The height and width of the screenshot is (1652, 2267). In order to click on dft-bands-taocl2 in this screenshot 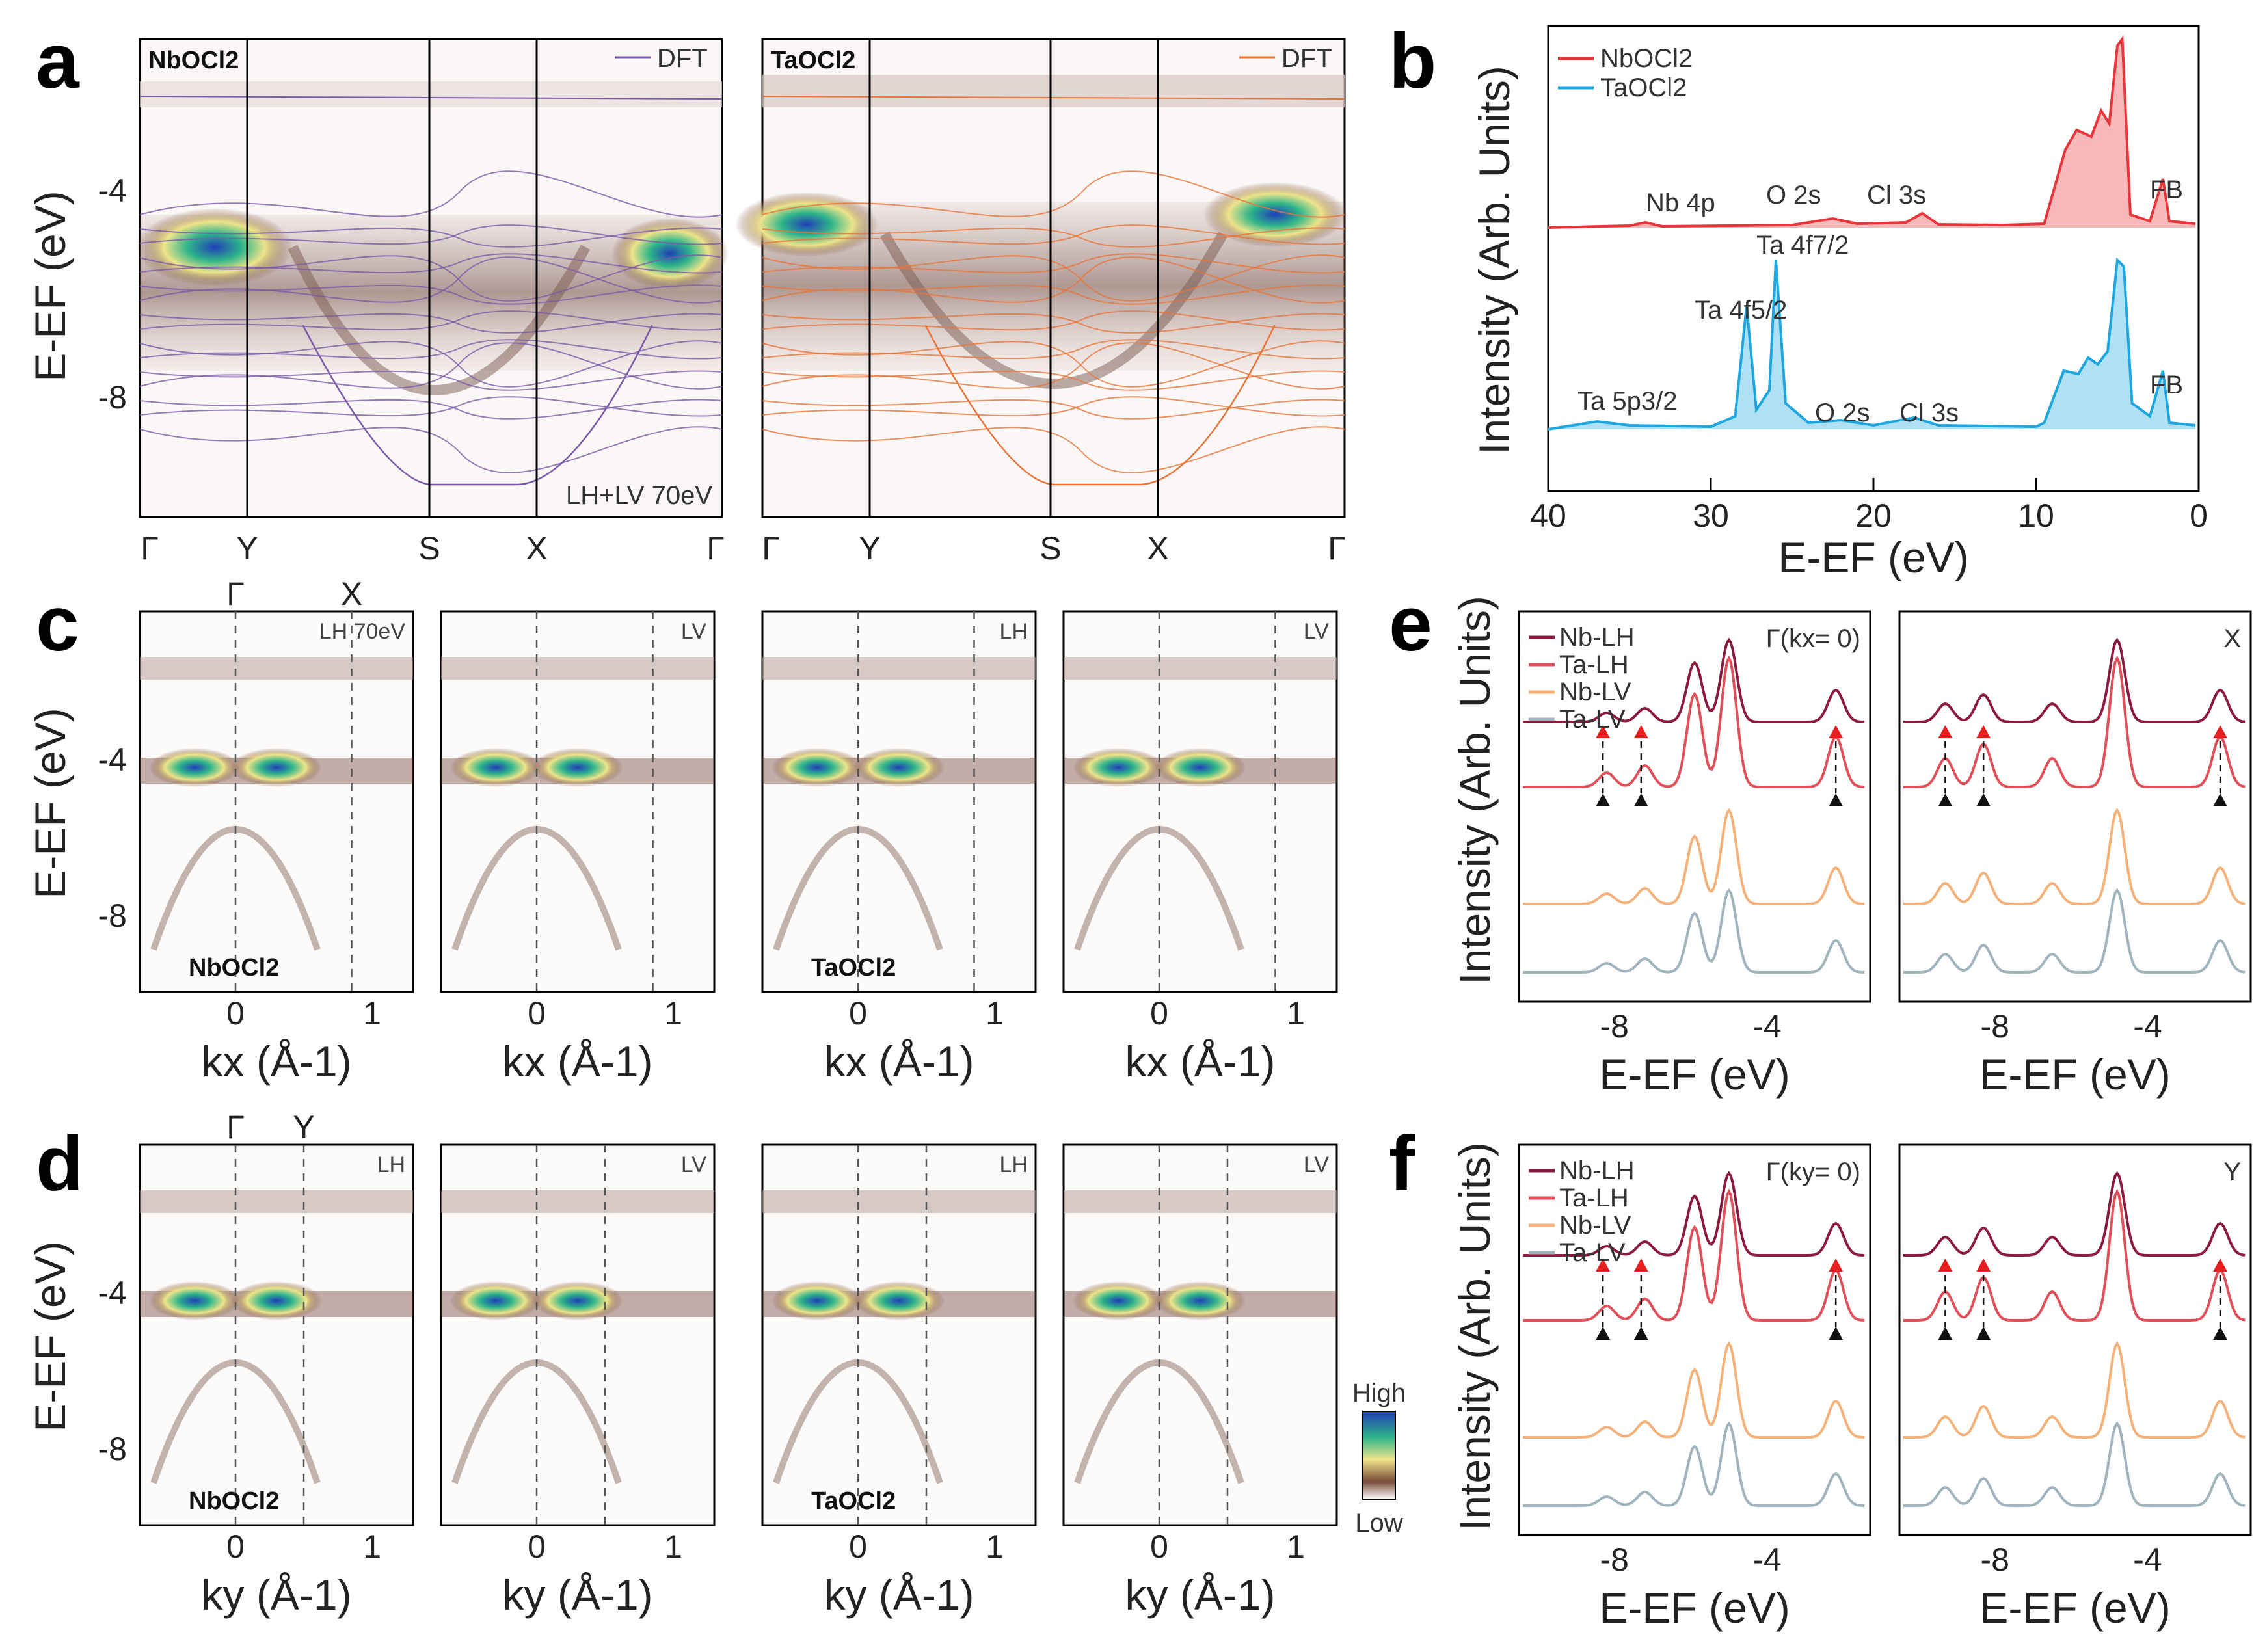, I will do `click(1053, 291)`.